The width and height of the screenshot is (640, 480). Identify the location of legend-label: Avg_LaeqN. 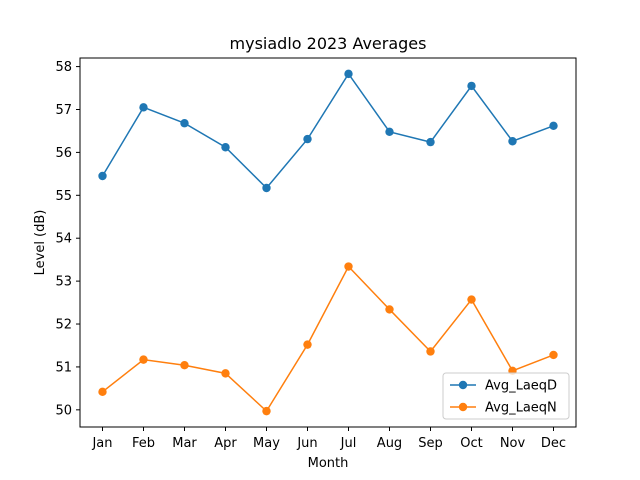
(521, 408).